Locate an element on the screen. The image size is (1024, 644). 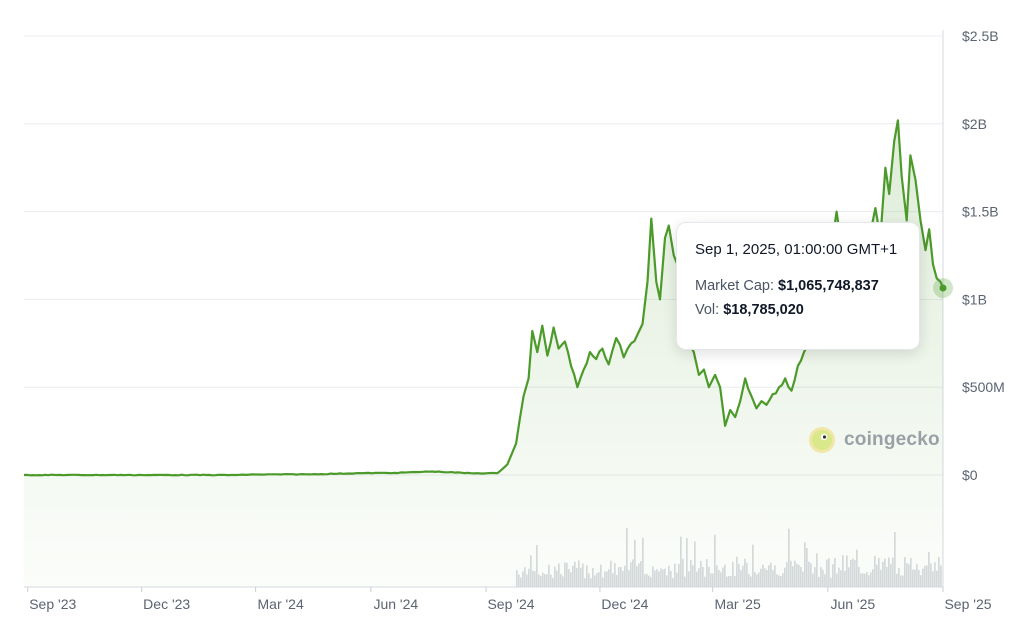
x-tick-label: Dec '24 is located at coordinates (624, 604).